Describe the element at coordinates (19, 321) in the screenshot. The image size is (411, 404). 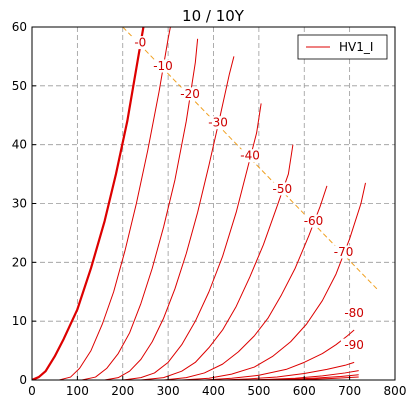
I see `y-tick-label: 10` at that location.